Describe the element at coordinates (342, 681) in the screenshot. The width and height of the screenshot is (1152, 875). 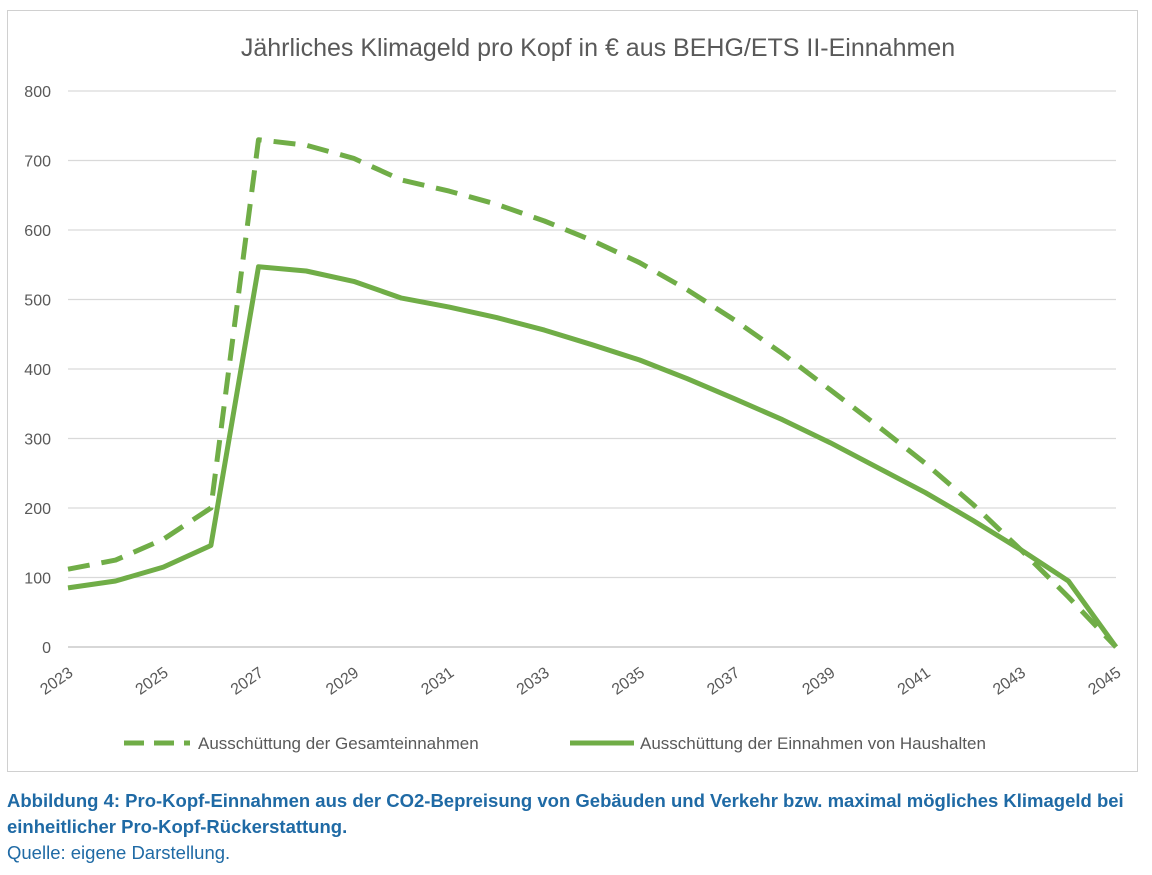
I see `x-tick-label: 2029` at that location.